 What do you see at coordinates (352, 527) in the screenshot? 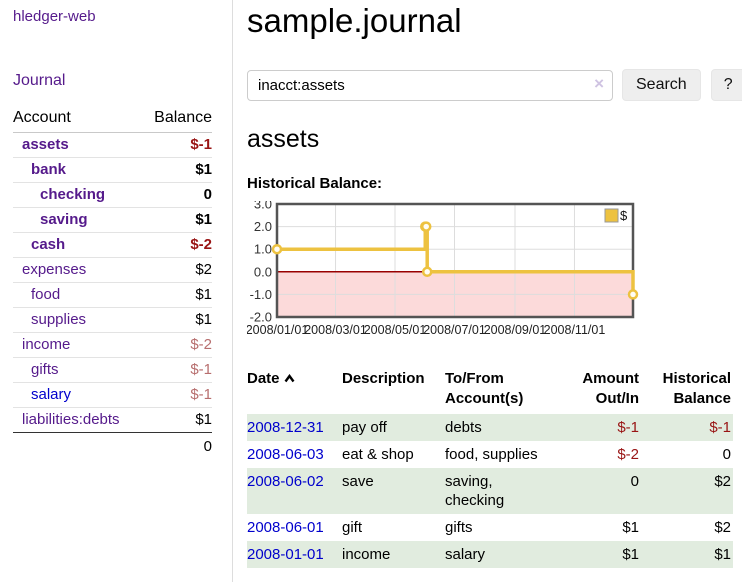
I see `transaction-description: gift` at bounding box center [352, 527].